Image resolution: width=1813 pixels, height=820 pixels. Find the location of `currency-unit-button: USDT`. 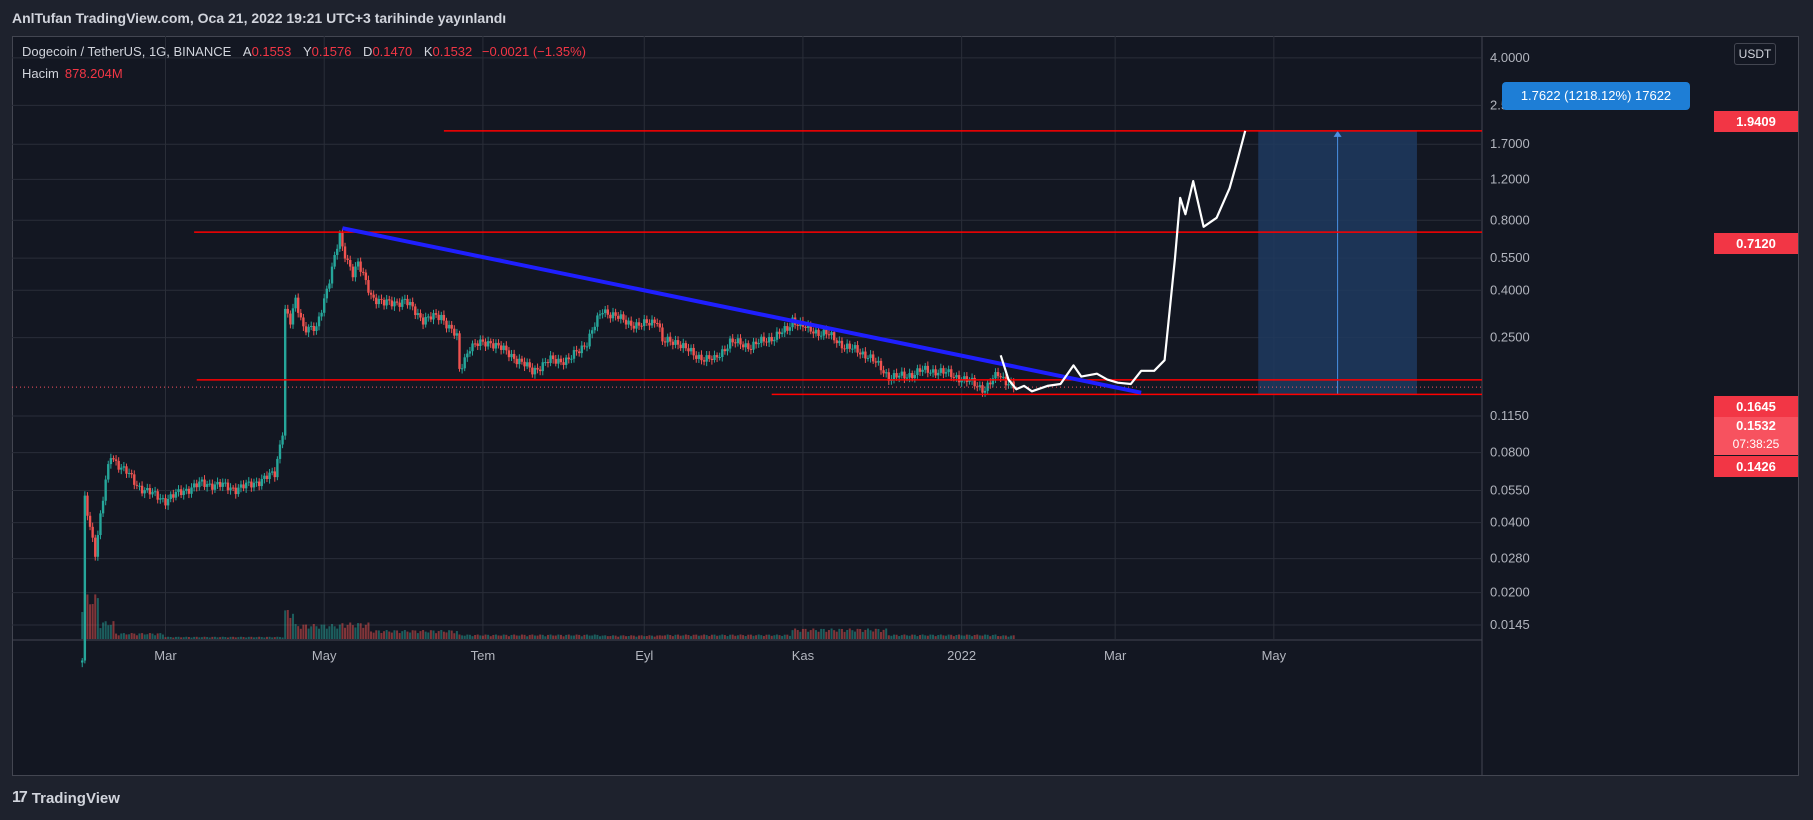

currency-unit-button: USDT is located at coordinates (1755, 54).